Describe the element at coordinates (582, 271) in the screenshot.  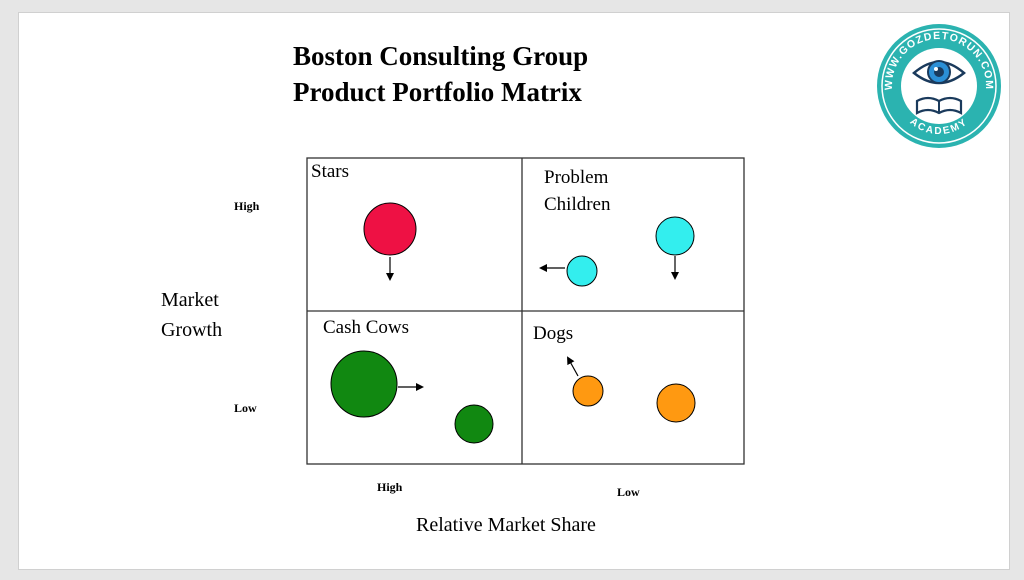
I see `problem-children-circle-small` at that location.